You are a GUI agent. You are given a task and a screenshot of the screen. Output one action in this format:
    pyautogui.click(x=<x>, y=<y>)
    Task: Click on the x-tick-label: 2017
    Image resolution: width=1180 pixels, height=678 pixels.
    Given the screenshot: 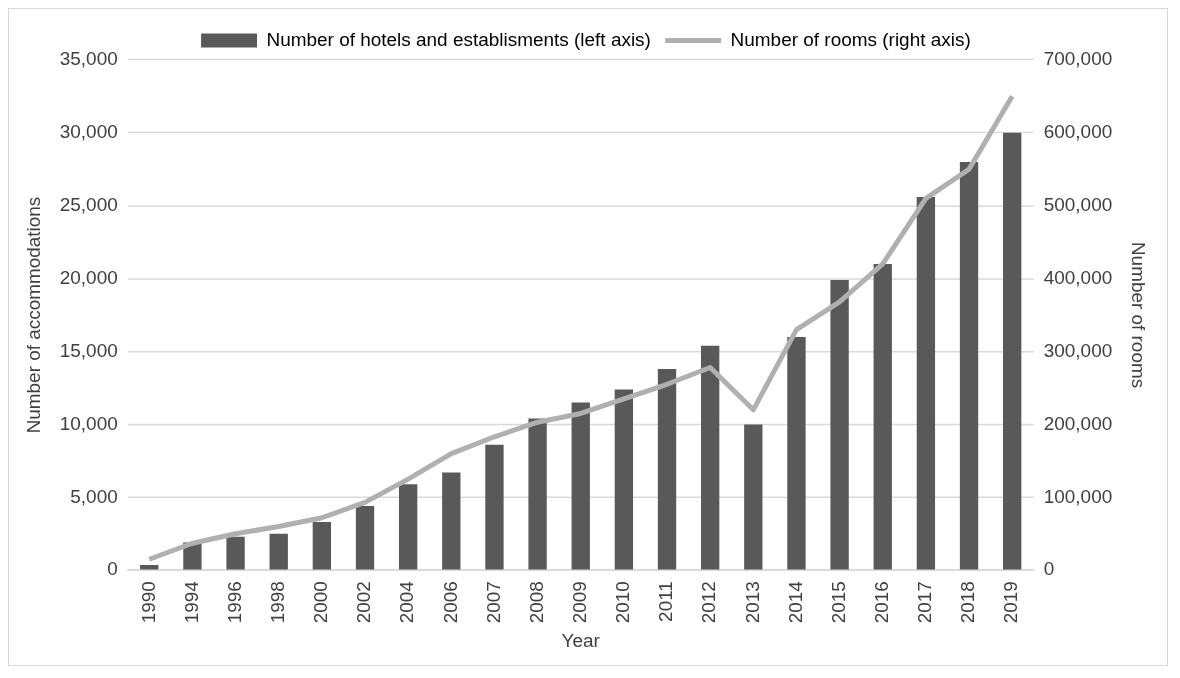 What is the action you would take?
    pyautogui.click(x=925, y=602)
    